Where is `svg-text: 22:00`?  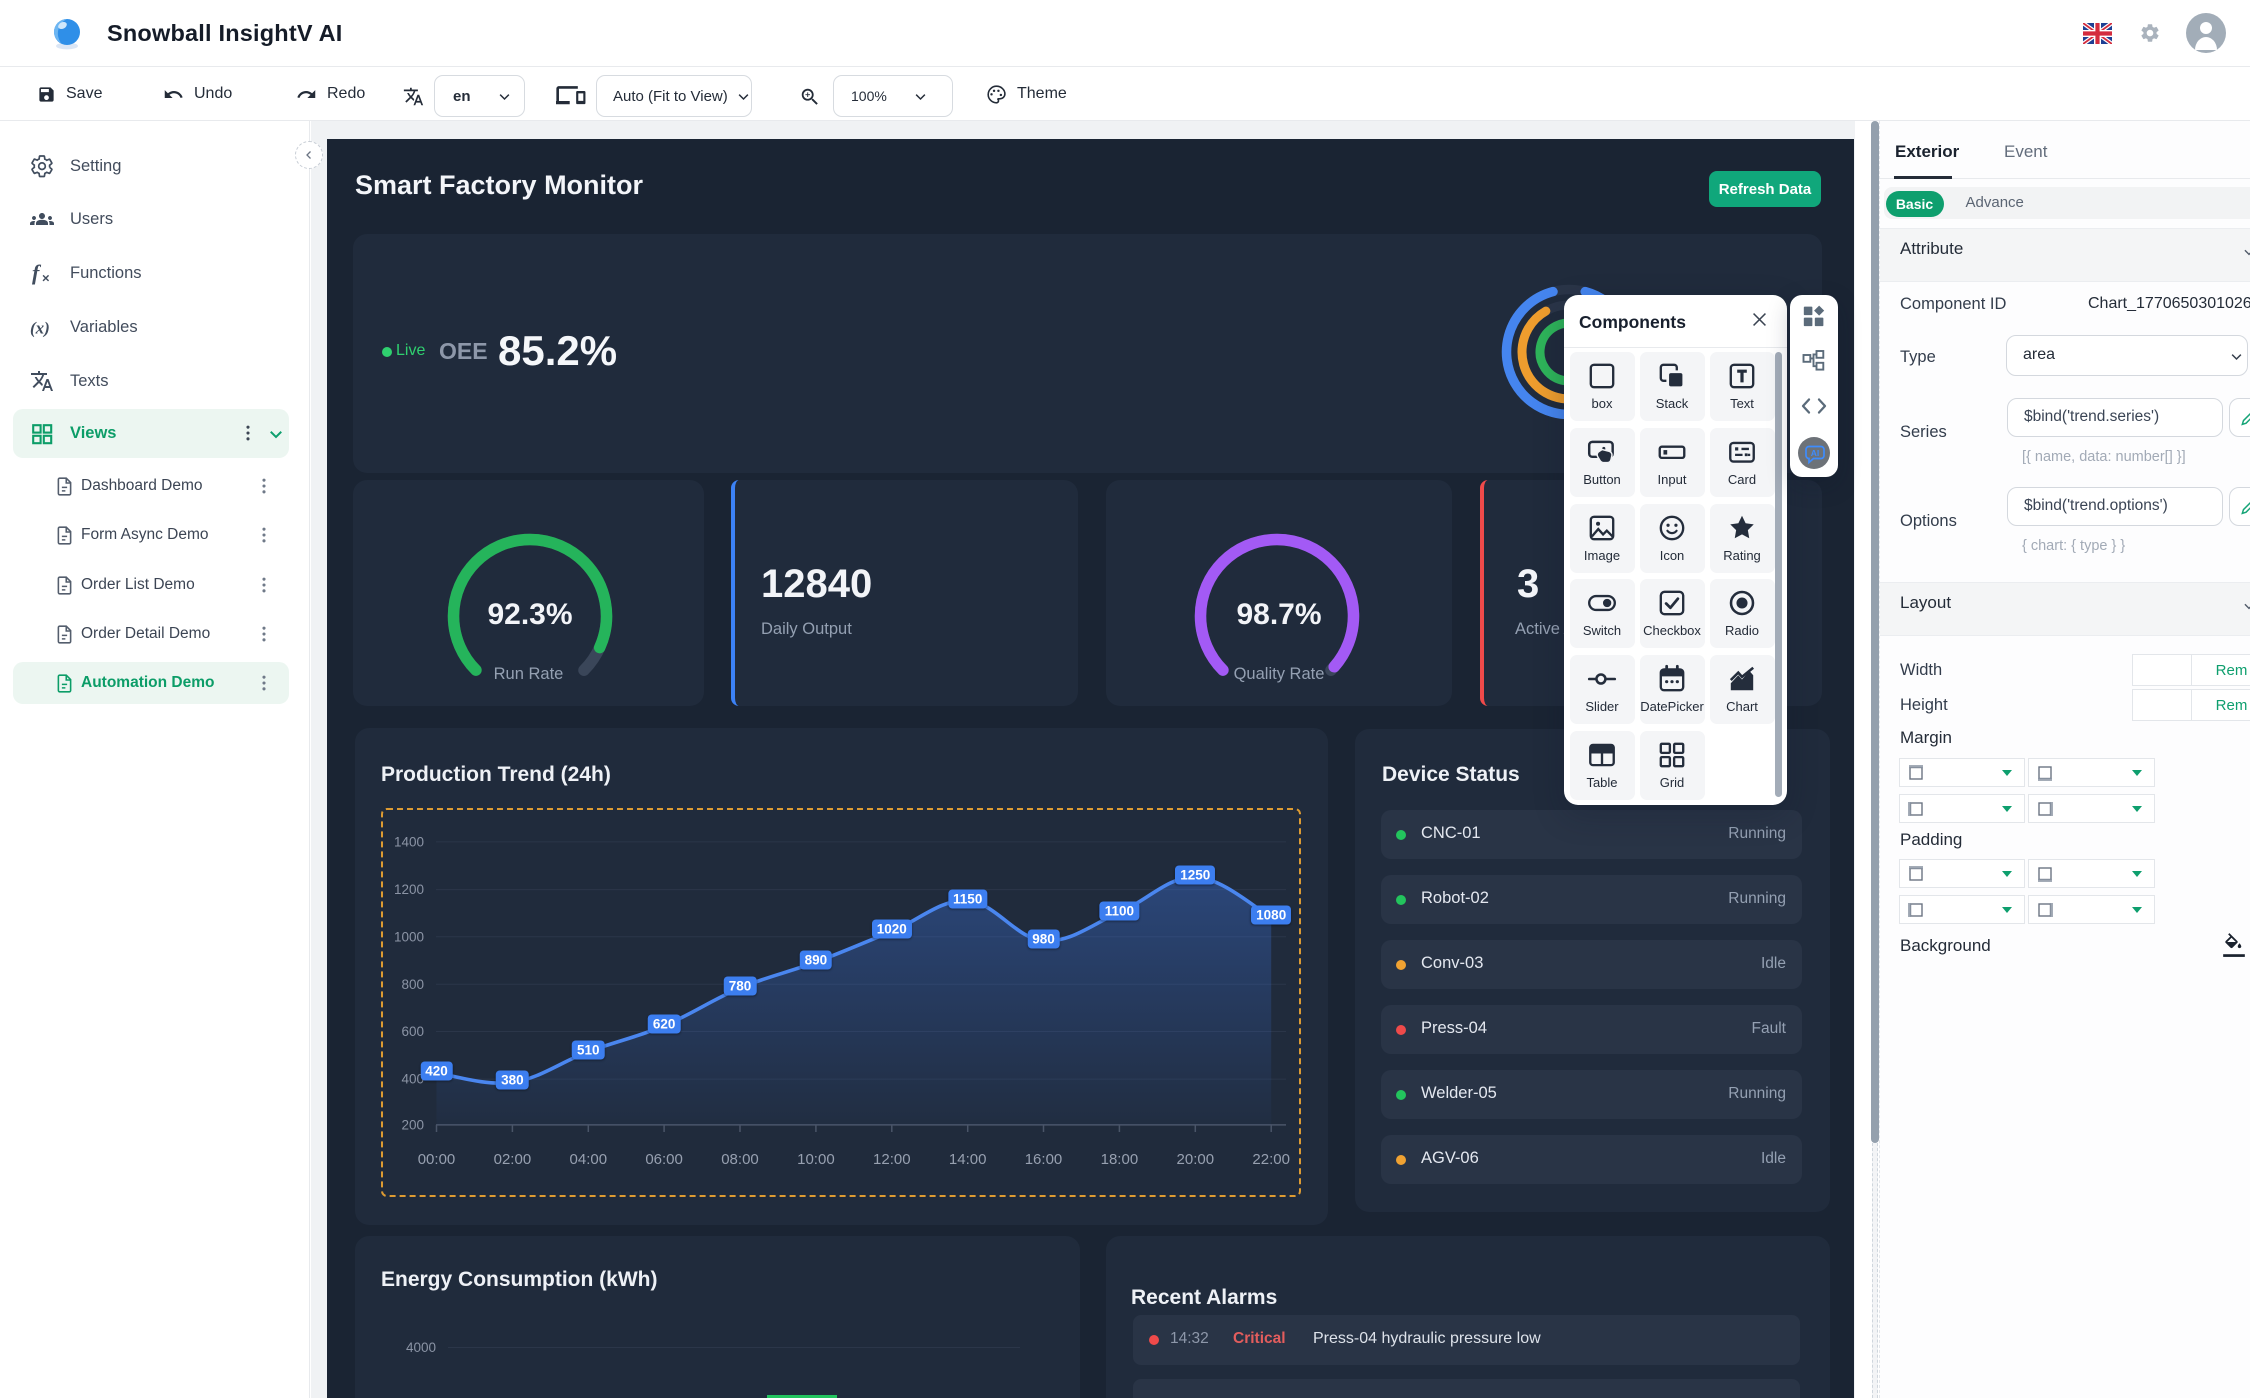
svg-text: 22:00 is located at coordinates (1271, 1159).